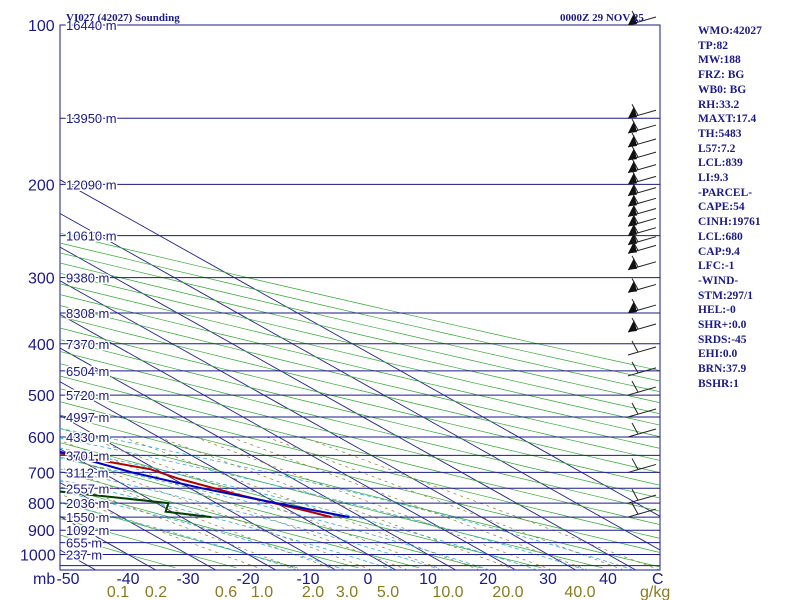  Describe the element at coordinates (87, 455) in the screenshot. I see `height-label: 3701 m` at that location.